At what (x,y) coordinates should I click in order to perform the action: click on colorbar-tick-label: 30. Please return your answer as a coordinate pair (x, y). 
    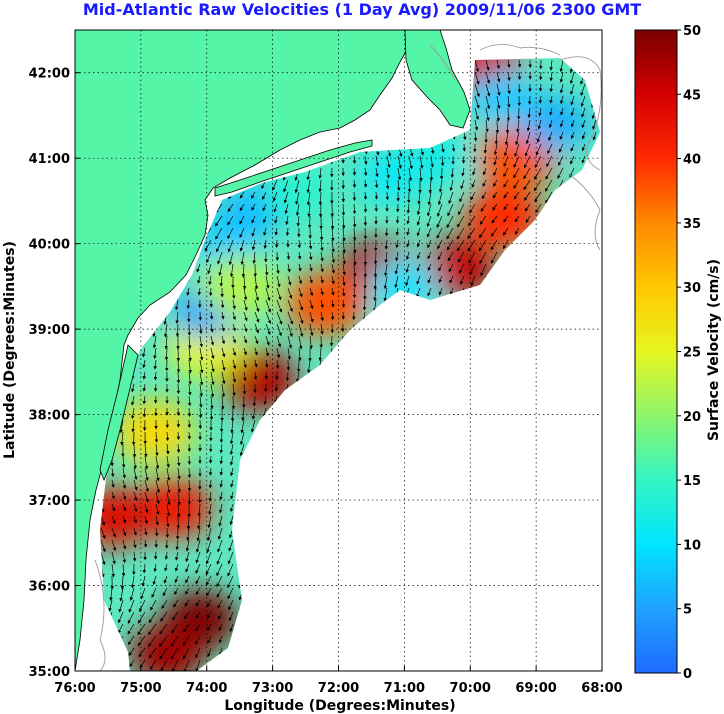
    Looking at the image, I should click on (692, 288).